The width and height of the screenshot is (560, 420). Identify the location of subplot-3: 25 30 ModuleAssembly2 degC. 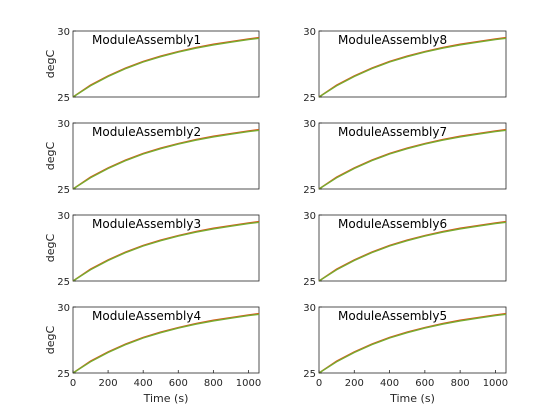
(152, 157).